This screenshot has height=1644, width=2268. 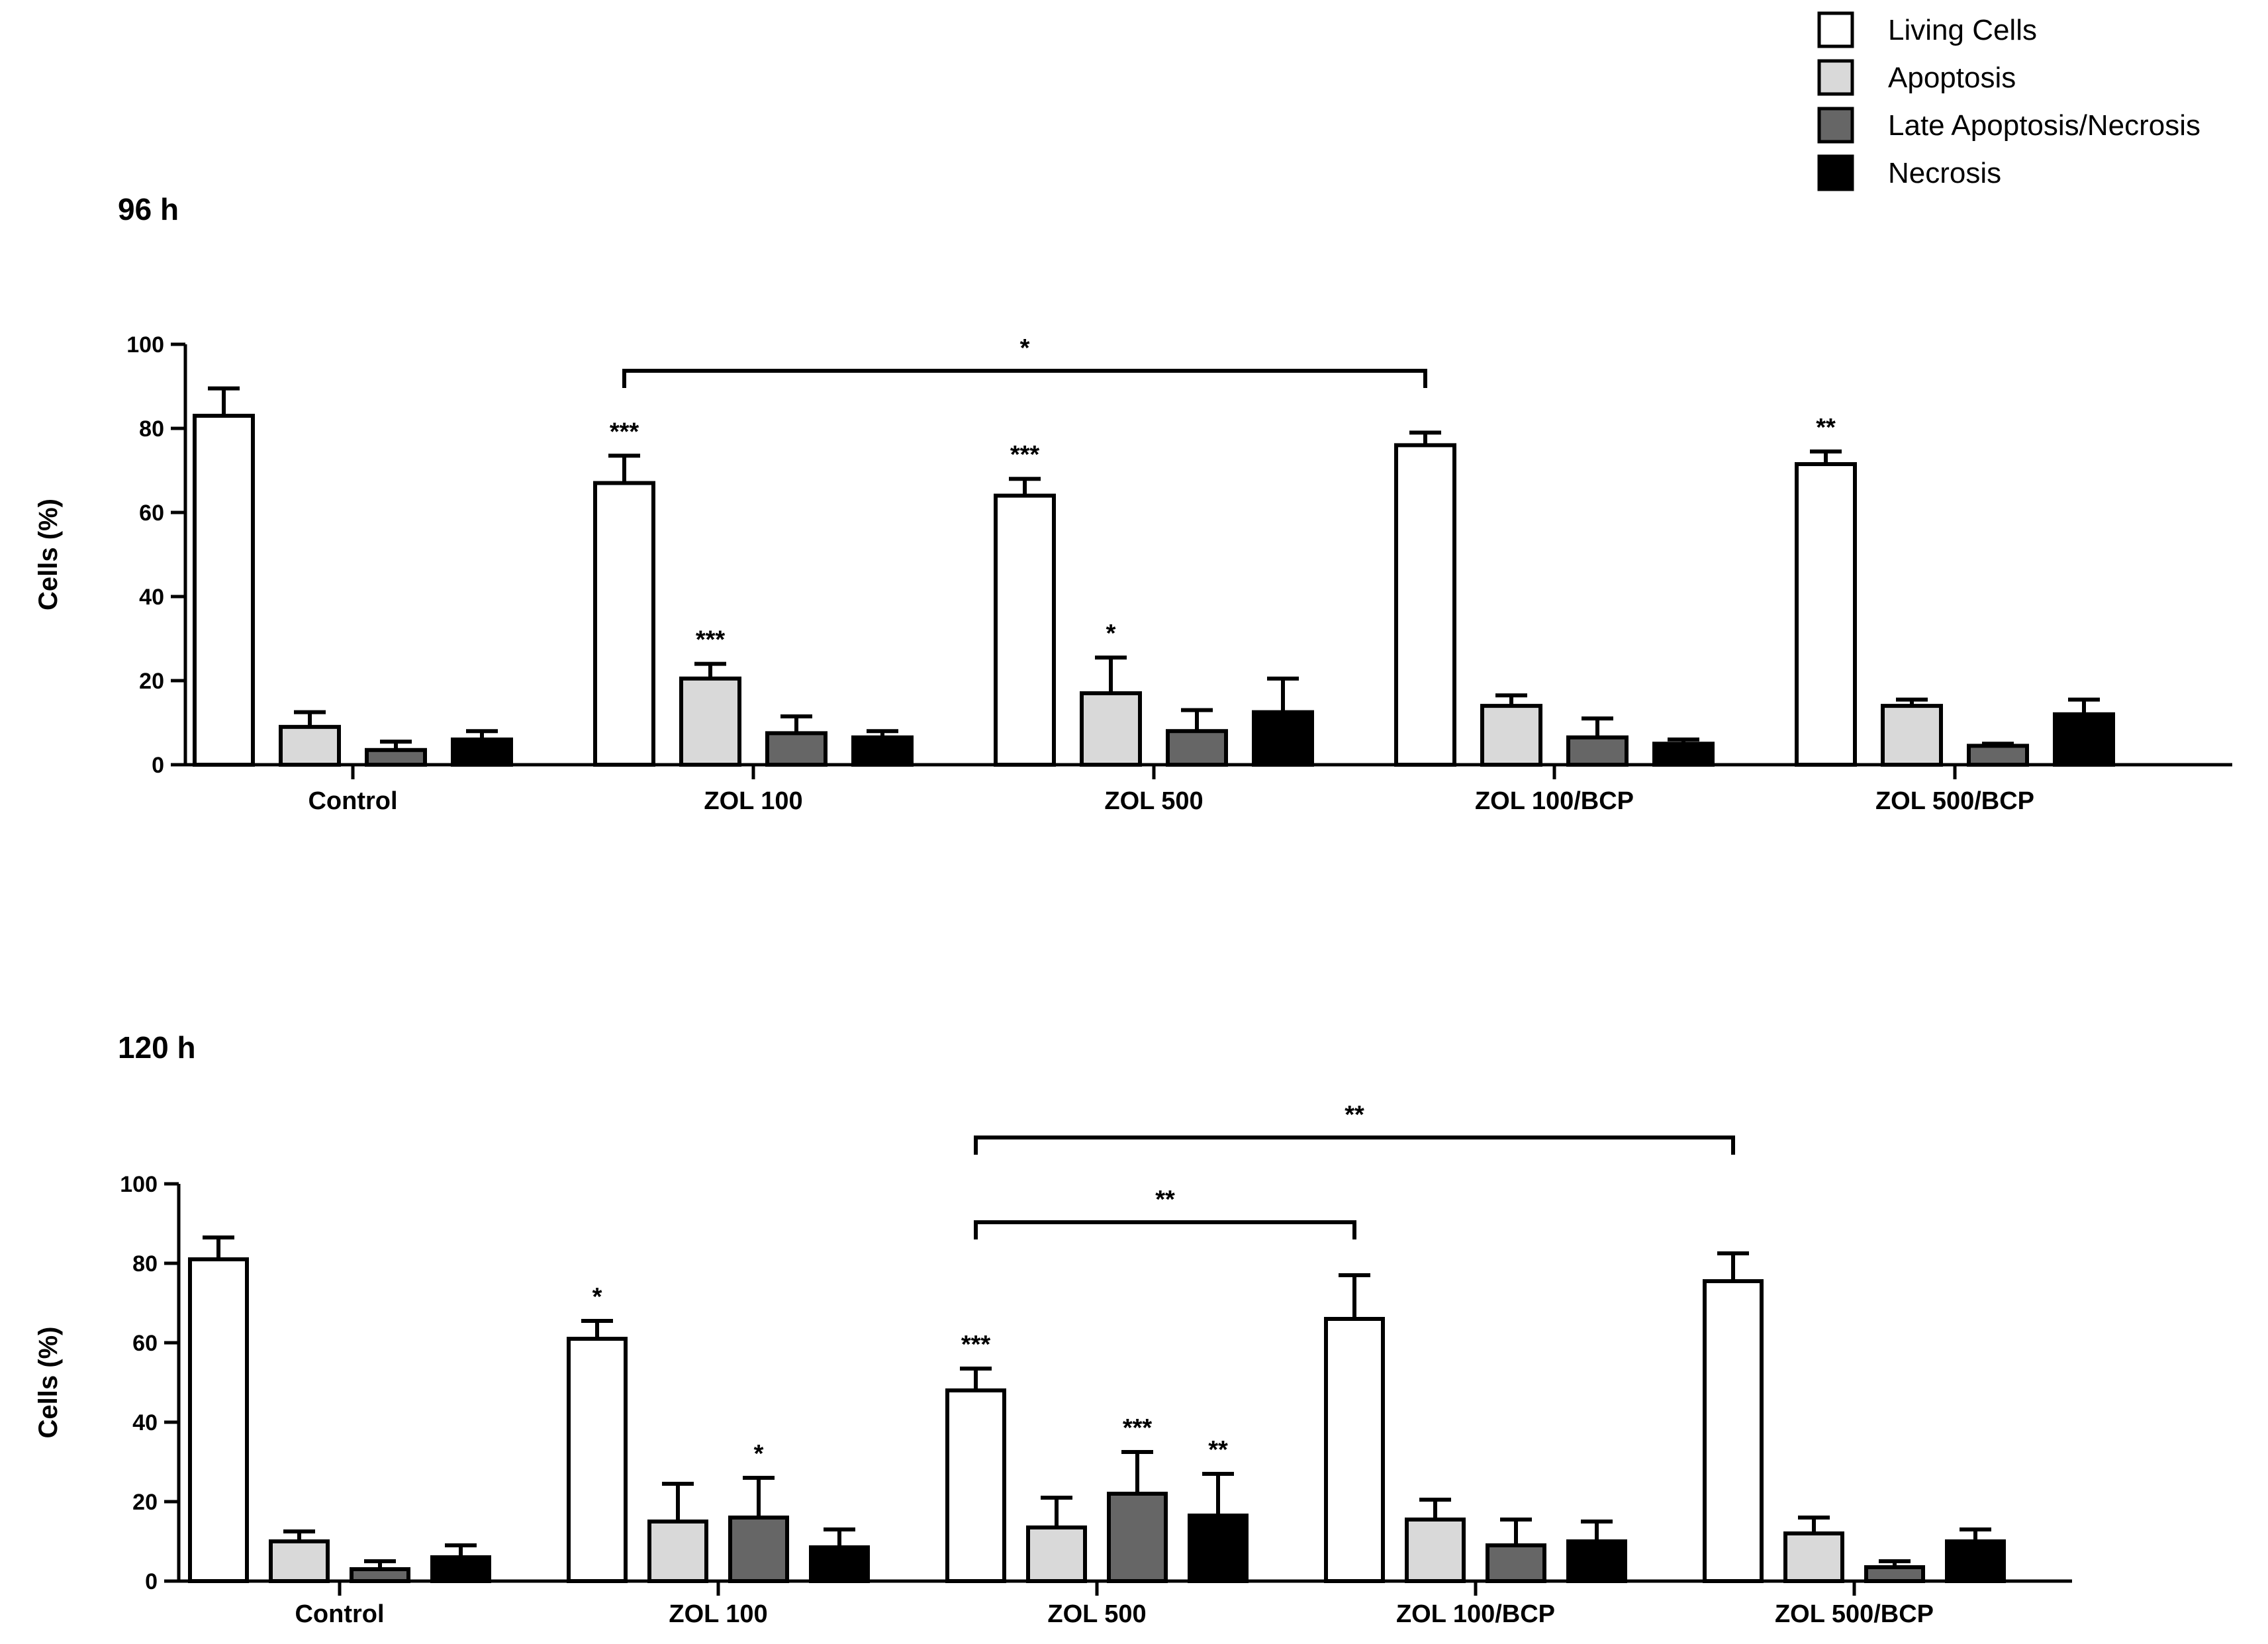 I want to click on bracket-label: *, so click(x=1025, y=348).